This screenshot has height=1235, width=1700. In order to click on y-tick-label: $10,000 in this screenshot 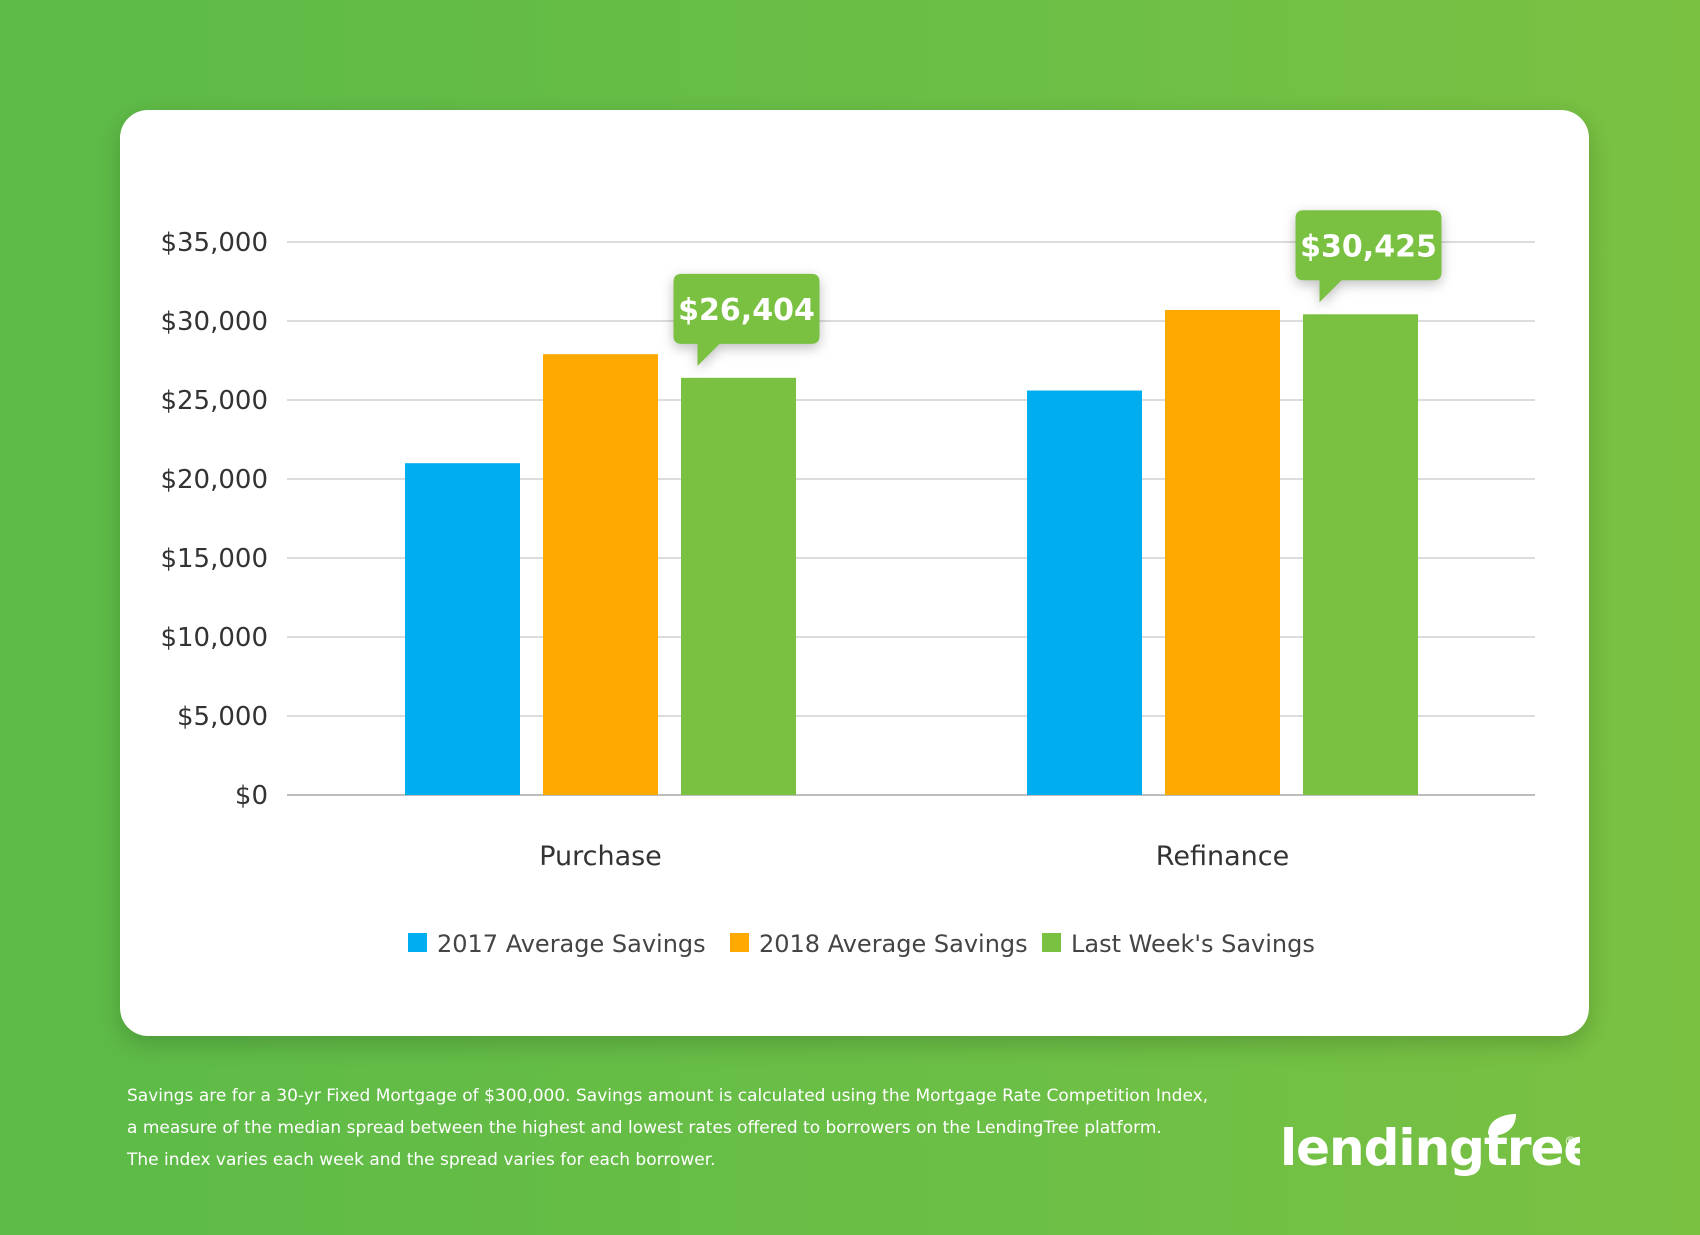, I will do `click(214, 638)`.